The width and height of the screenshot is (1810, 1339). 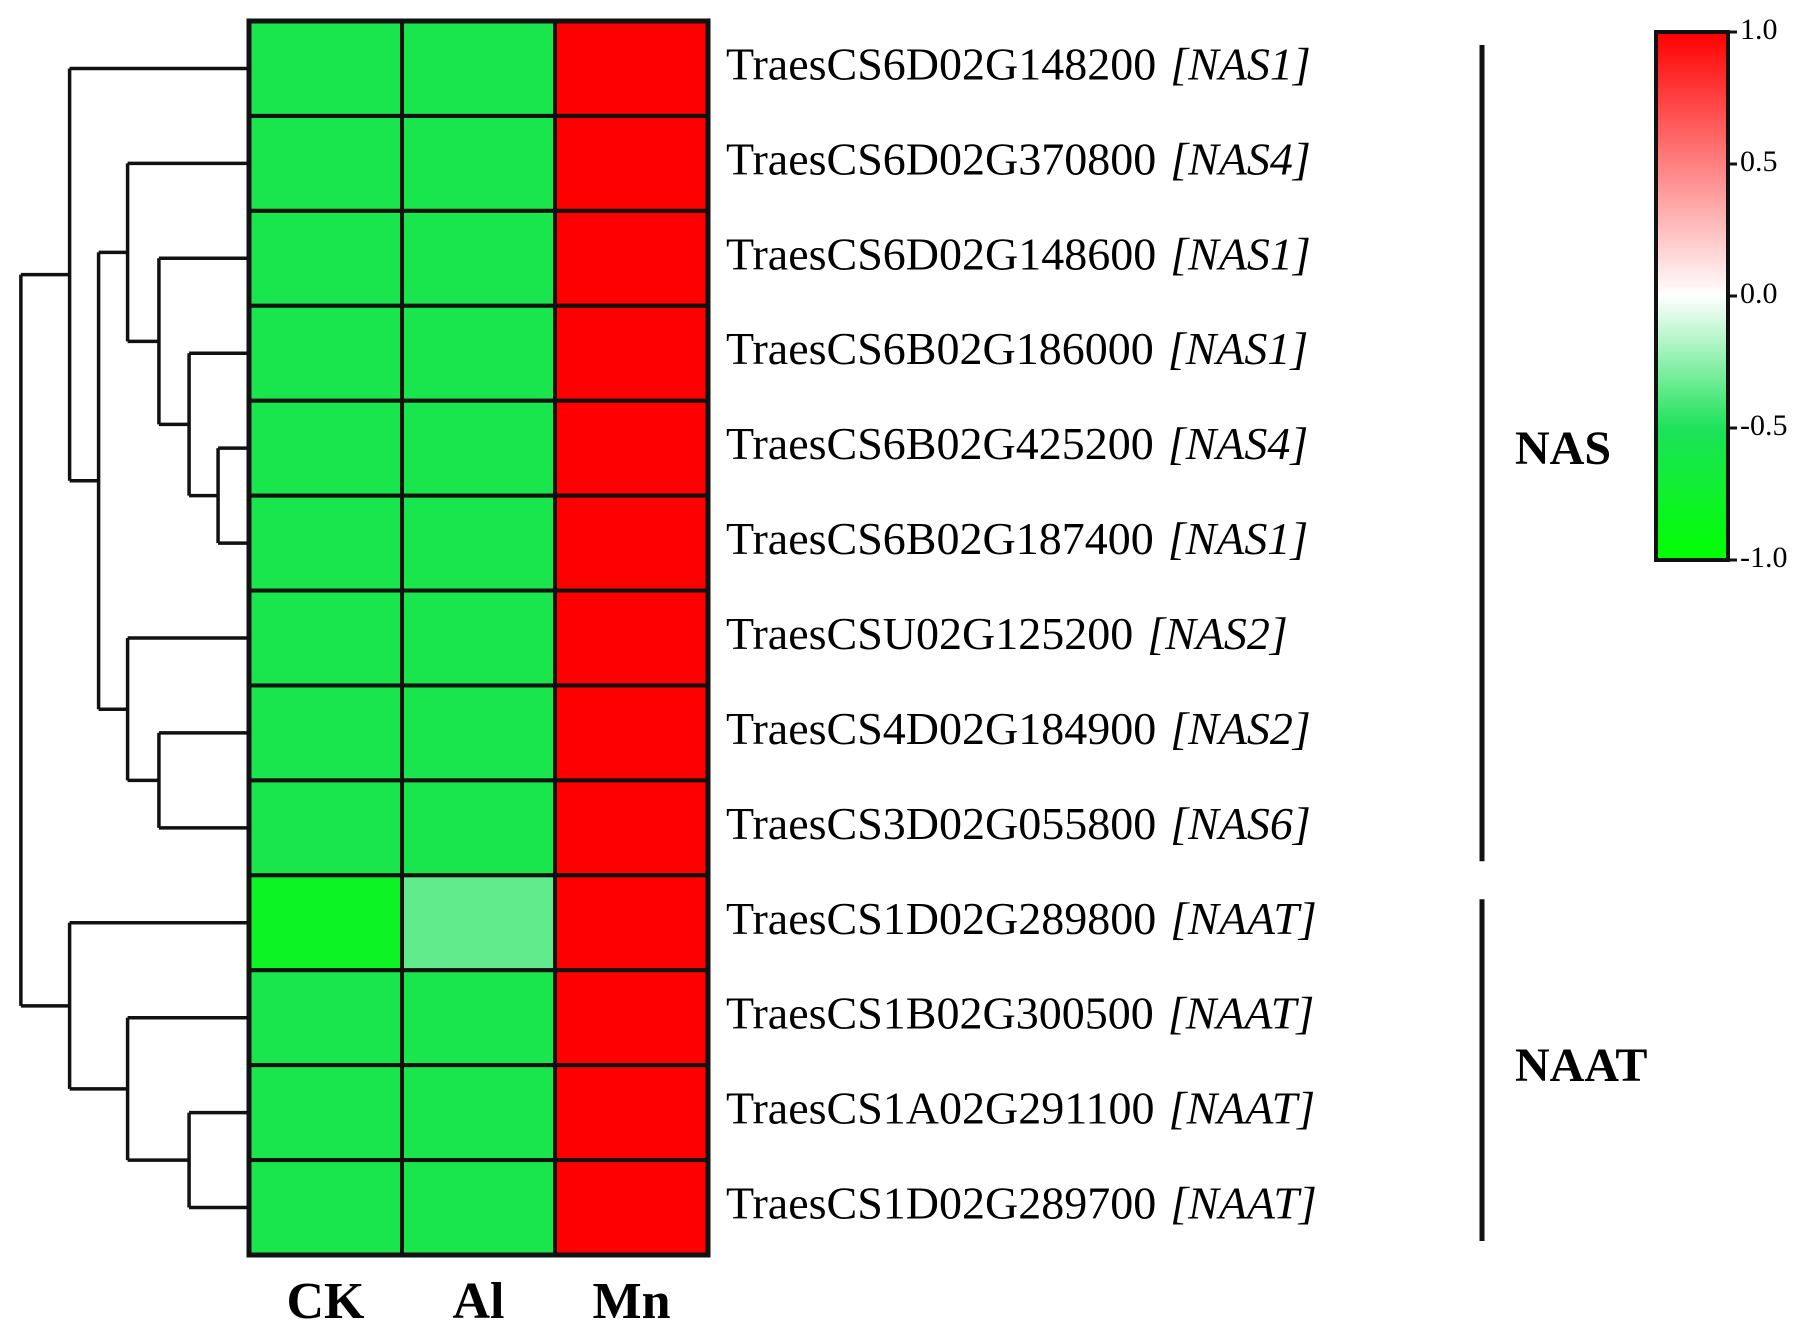 I want to click on row-label: TraesCS6B02G425200 [NAS4], so click(x=1017, y=443).